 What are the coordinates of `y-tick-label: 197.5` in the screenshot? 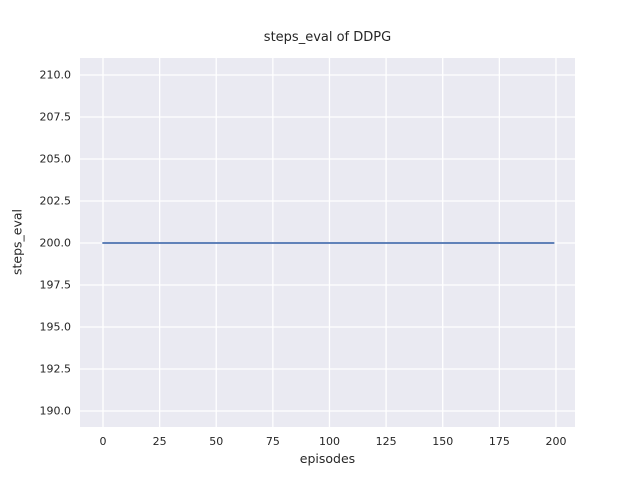 It's located at (55, 285).